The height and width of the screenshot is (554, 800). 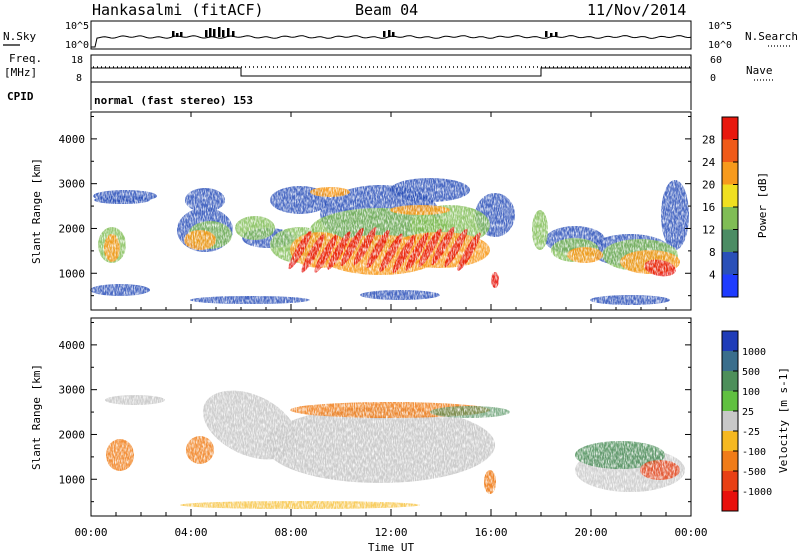 What do you see at coordinates (783, 420) in the screenshot?
I see `velocity-colorbar-label: Velocity [m s-1]` at bounding box center [783, 420].